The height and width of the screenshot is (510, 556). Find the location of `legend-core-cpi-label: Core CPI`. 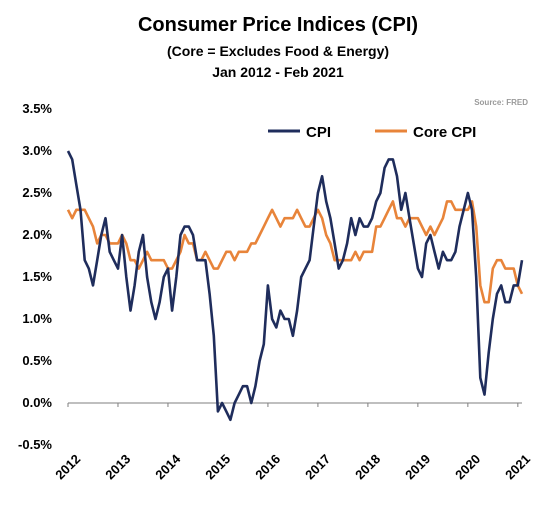

legend-core-cpi-label: Core CPI is located at coordinates (444, 132).